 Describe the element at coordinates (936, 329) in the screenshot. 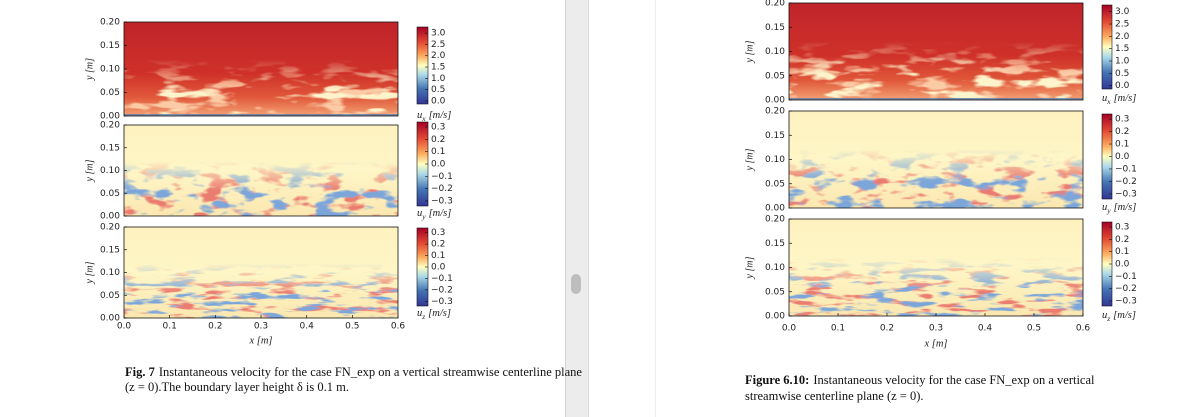

I see `x-tick-label: 0.3` at that location.